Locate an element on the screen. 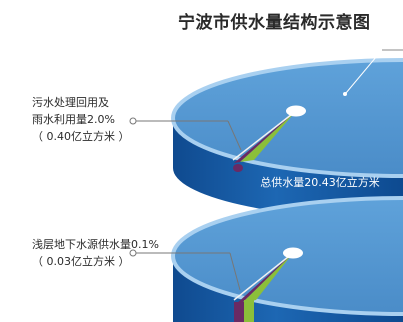 The image size is (403, 322). lower-wedge-purple is located at coordinates (264, 278).